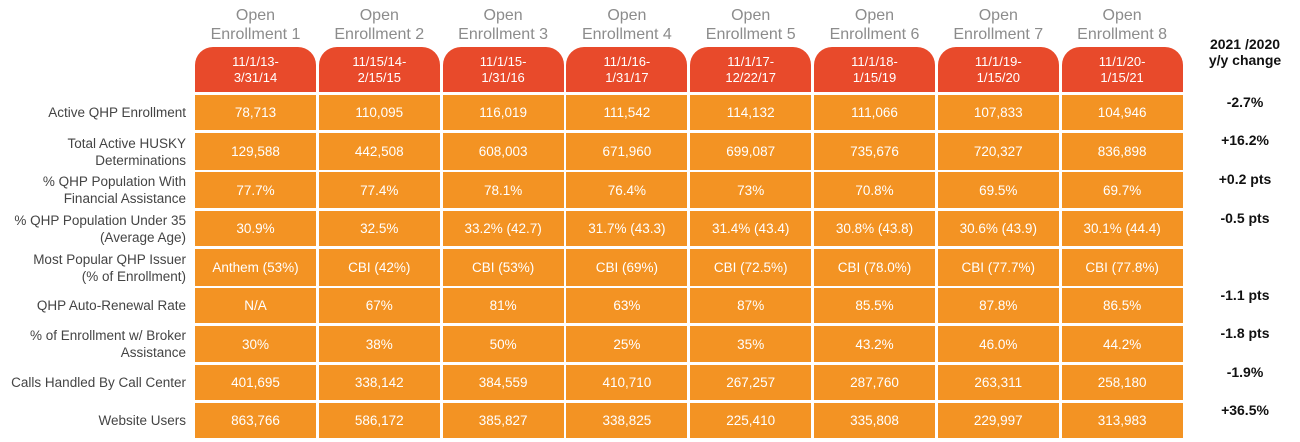 Image resolution: width=1300 pixels, height=442 pixels. I want to click on row-label: Website Users, so click(142, 420).